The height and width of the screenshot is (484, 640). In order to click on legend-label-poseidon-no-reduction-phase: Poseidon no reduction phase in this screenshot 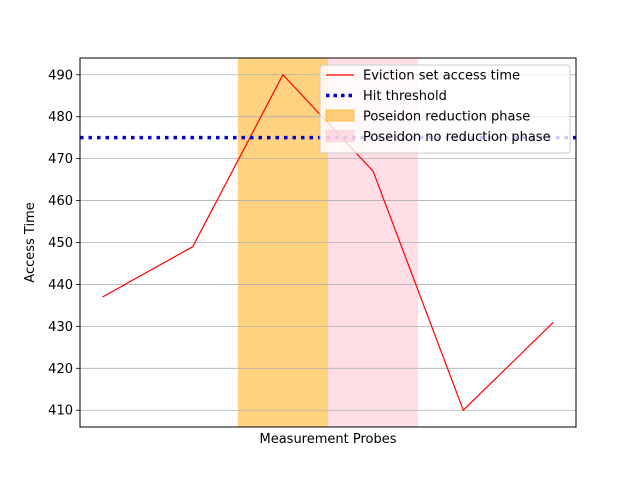, I will do `click(457, 137)`.